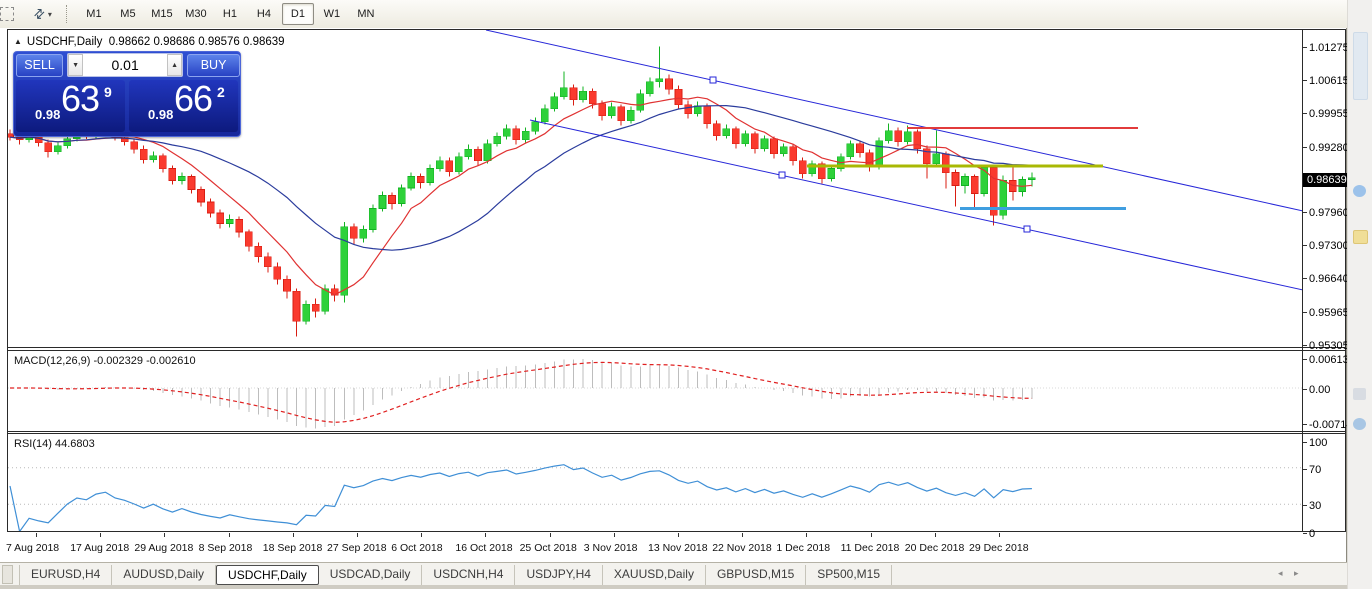 Image resolution: width=1372 pixels, height=589 pixels. I want to click on macd-canvas, so click(655, 391).